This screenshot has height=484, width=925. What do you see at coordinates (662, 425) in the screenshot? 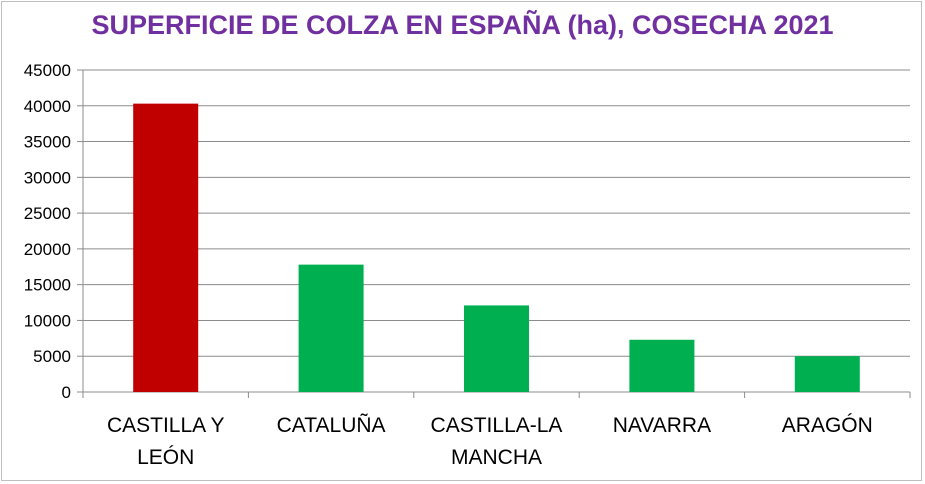
I see `x-category-label: NAVARRA` at bounding box center [662, 425].